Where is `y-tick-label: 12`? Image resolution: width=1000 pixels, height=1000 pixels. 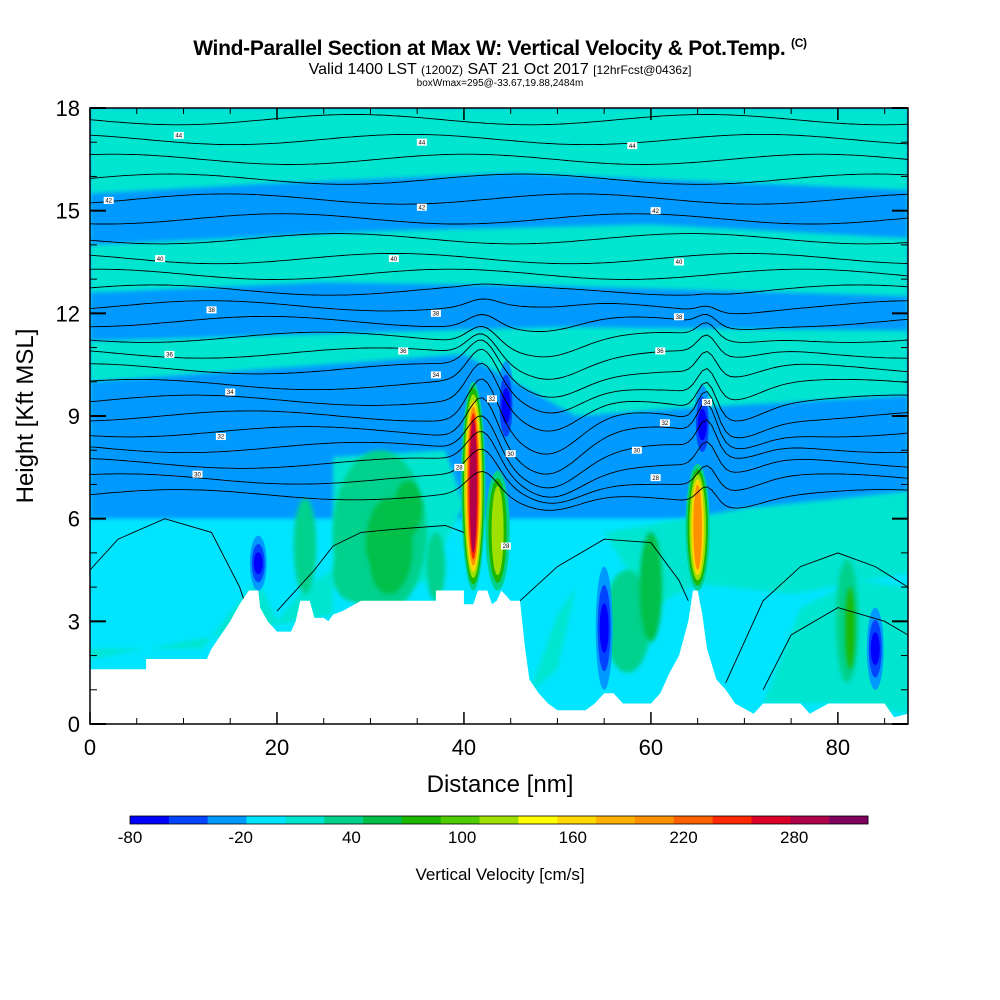
y-tick-label: 12 is located at coordinates (68, 313).